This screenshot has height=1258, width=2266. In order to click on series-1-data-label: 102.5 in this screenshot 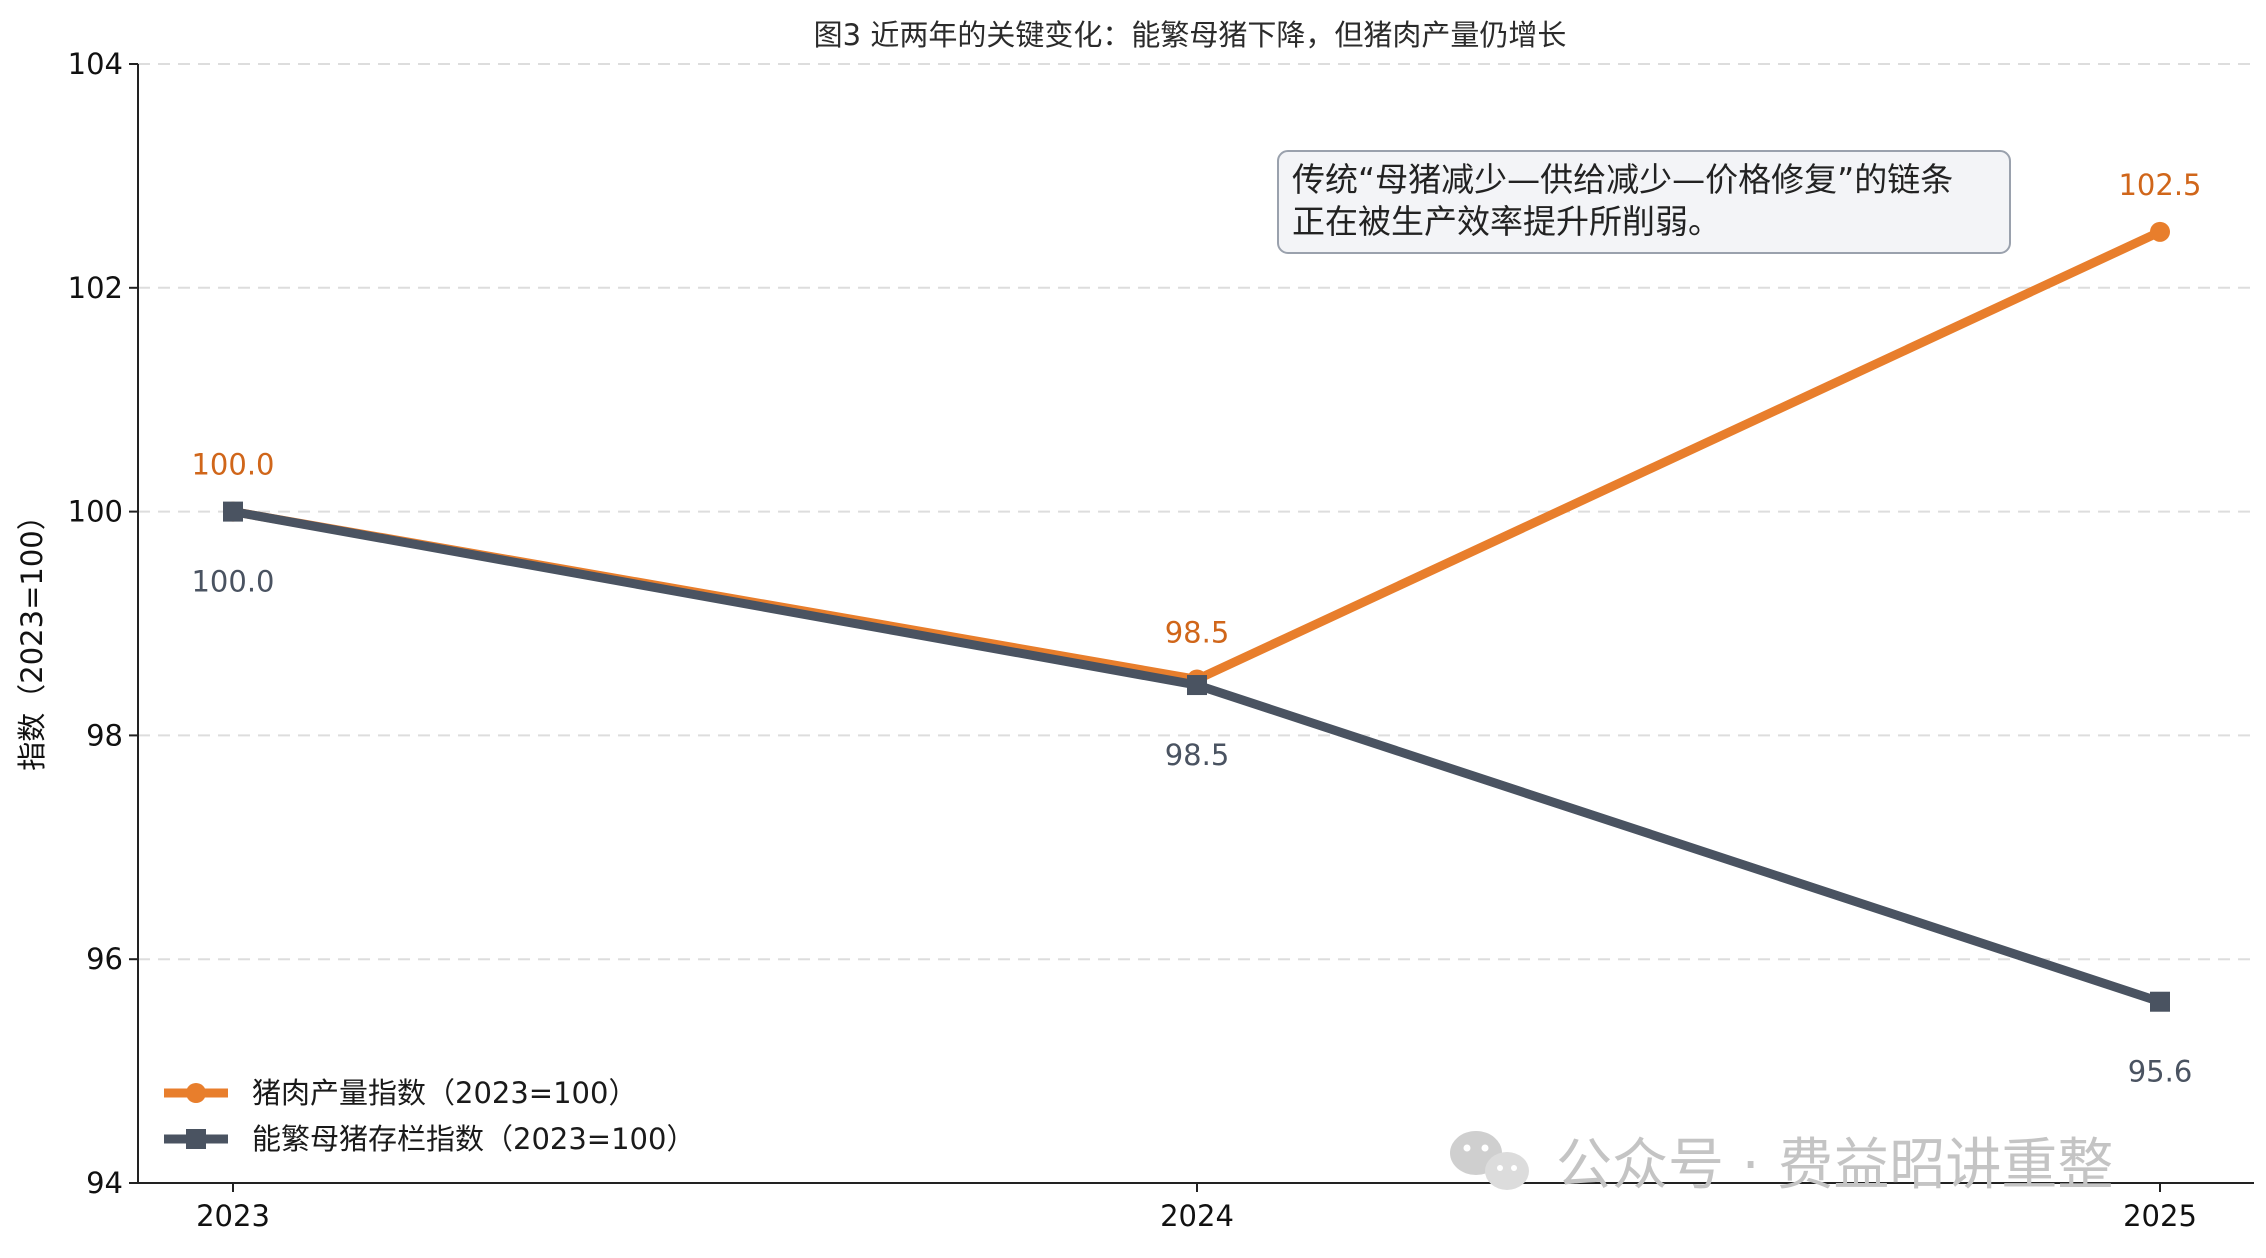, I will do `click(2159, 185)`.